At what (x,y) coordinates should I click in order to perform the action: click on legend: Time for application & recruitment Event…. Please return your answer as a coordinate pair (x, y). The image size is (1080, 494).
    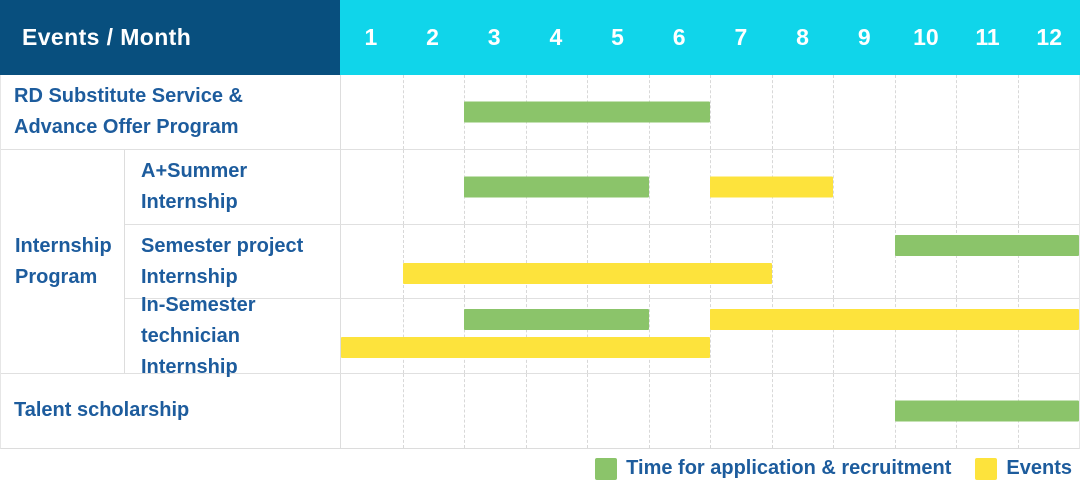
    Looking at the image, I should click on (833, 468).